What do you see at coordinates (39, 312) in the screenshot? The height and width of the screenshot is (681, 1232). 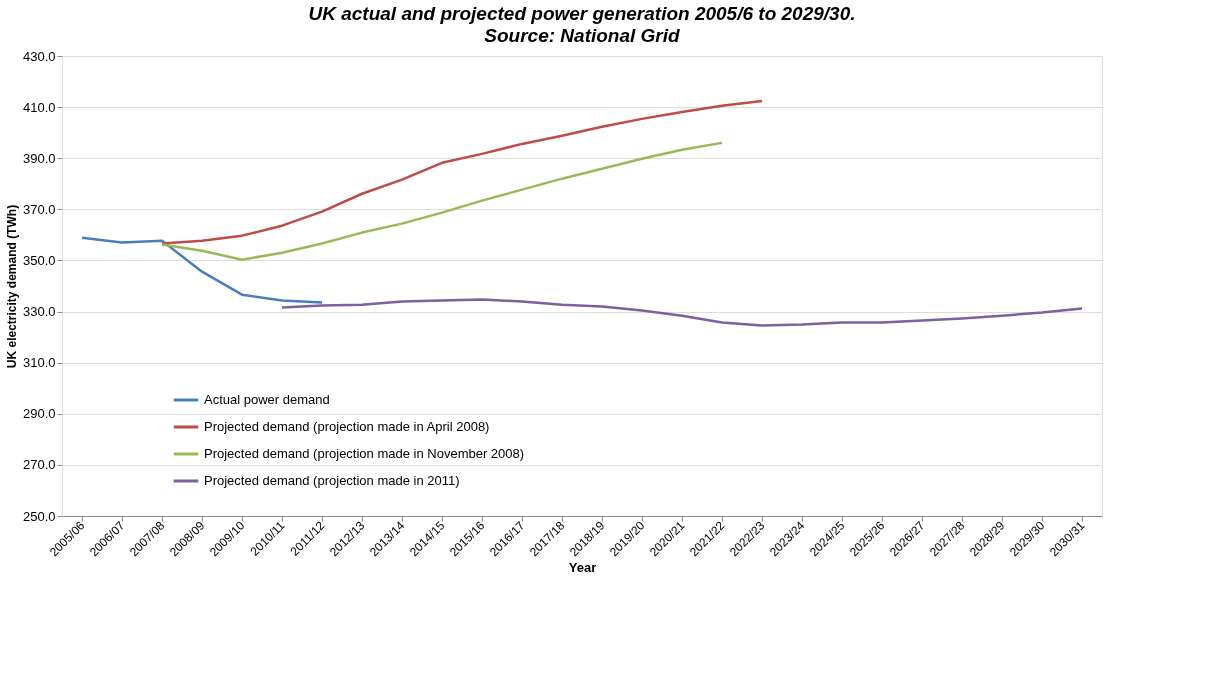 I see `y-tick-label: 330.0` at bounding box center [39, 312].